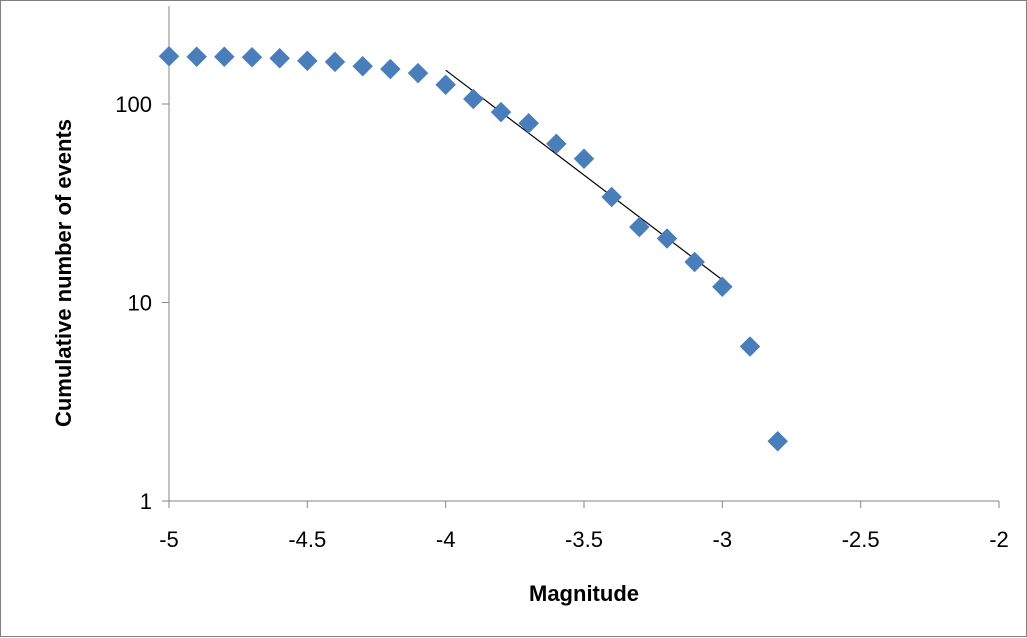 This screenshot has height=638, width=1027. What do you see at coordinates (584, 593) in the screenshot?
I see `x-axis-title: Magnitude` at bounding box center [584, 593].